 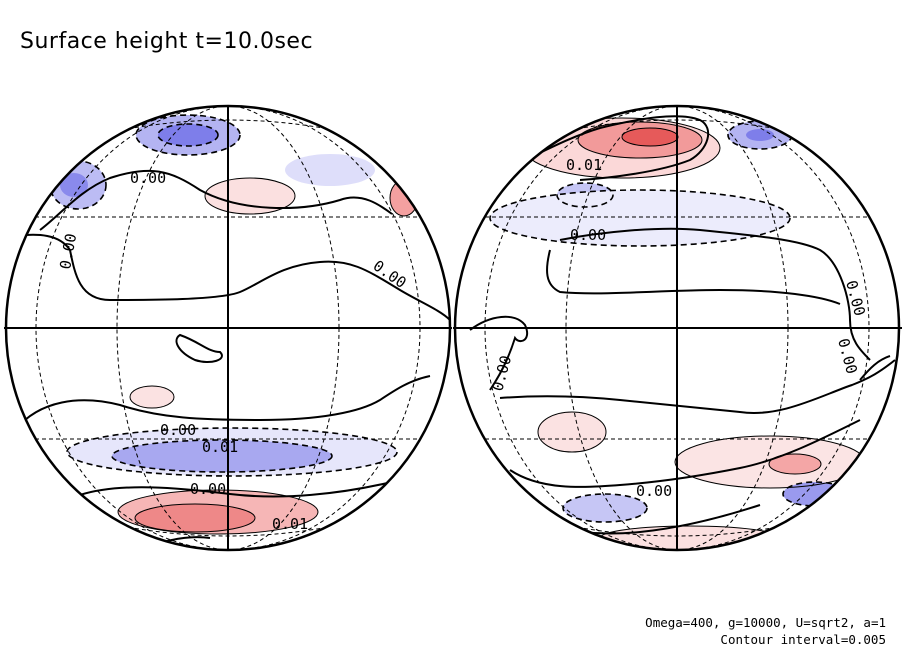 What do you see at coordinates (166, 41) in the screenshot?
I see `chart-title: Surface height t=10.0sec` at bounding box center [166, 41].